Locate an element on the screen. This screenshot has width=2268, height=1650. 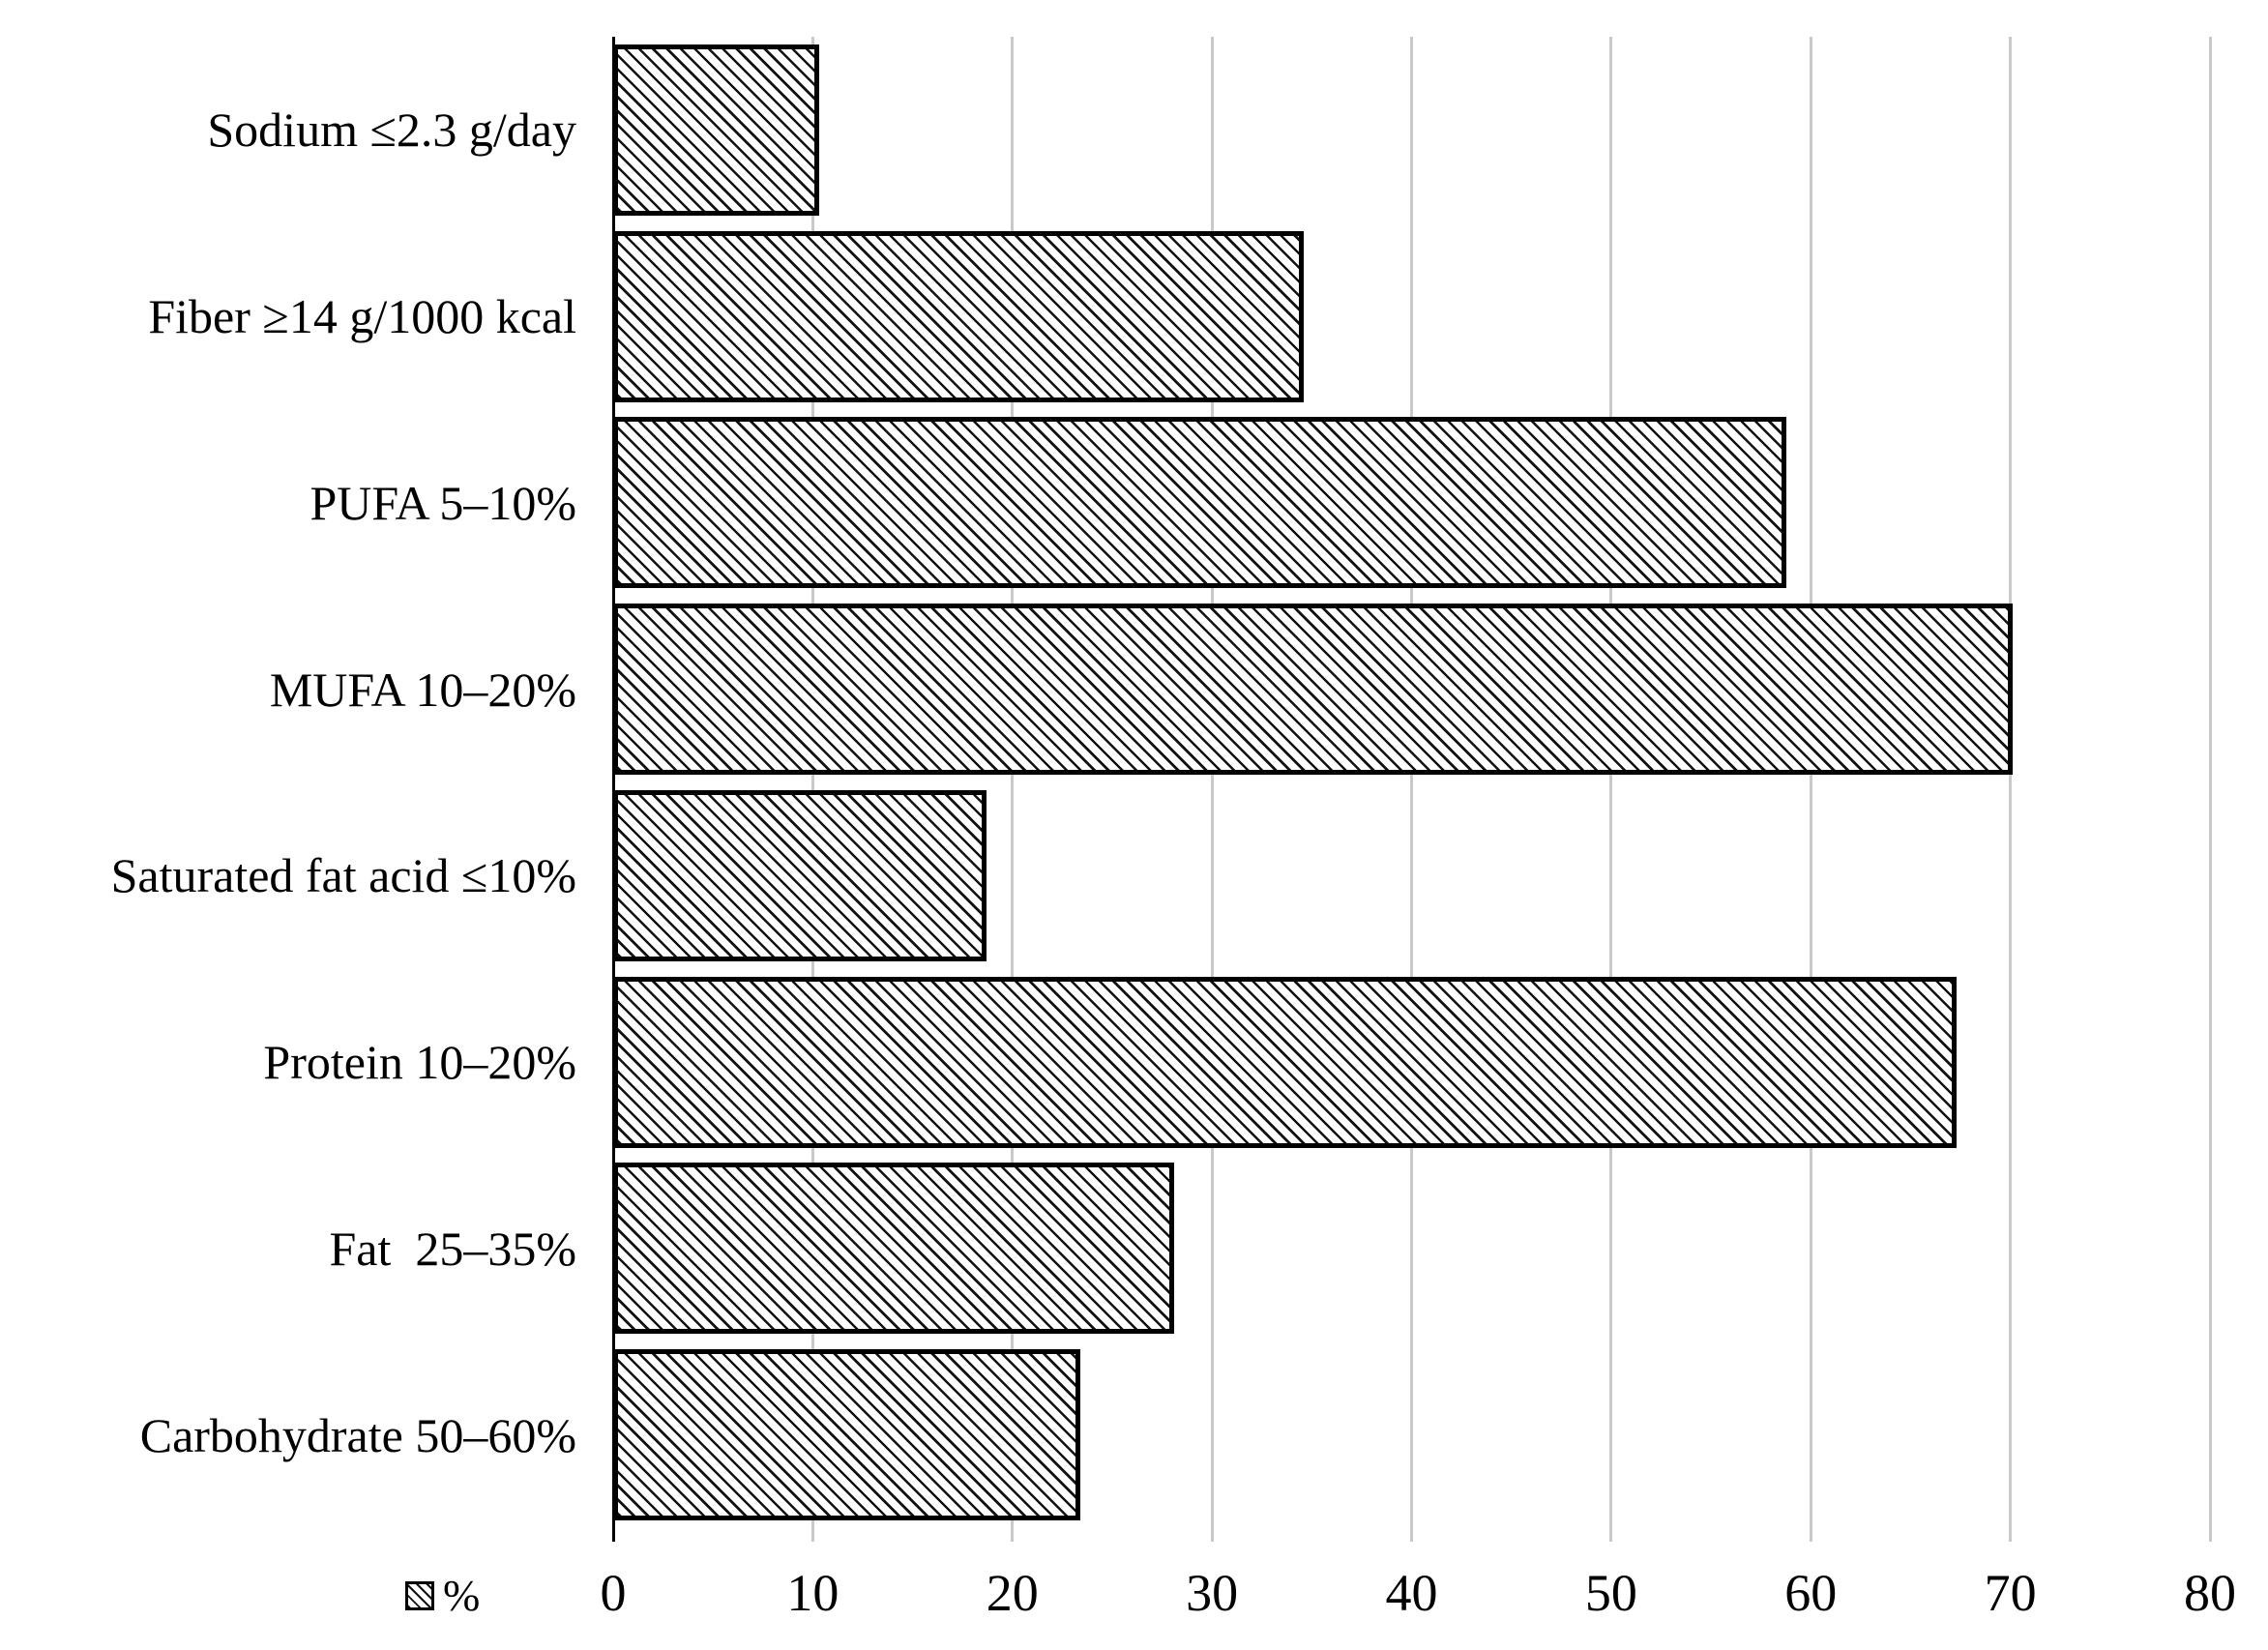
hatch-swatch-icon is located at coordinates (419, 1595).